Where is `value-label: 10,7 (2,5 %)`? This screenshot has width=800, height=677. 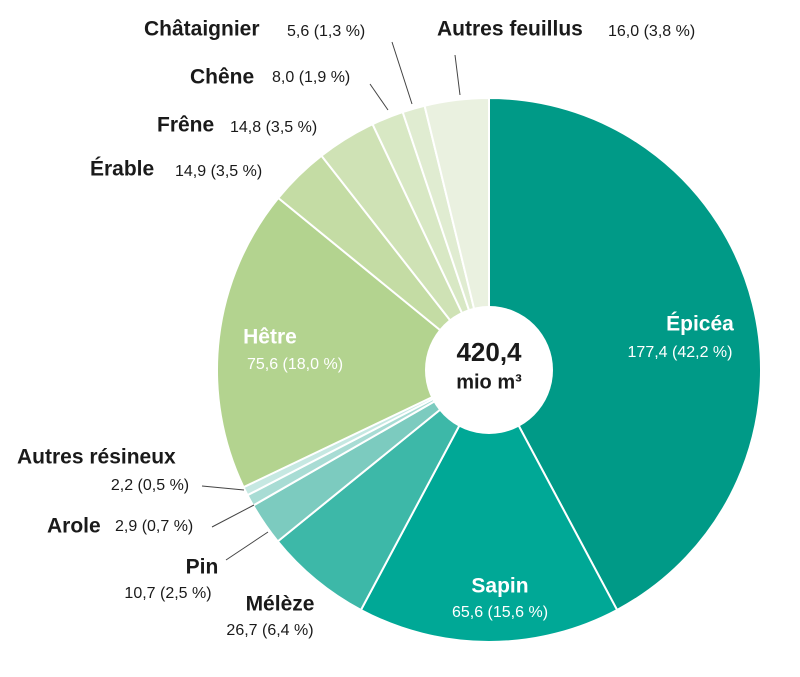 value-label: 10,7 (2,5 %) is located at coordinates (167, 593).